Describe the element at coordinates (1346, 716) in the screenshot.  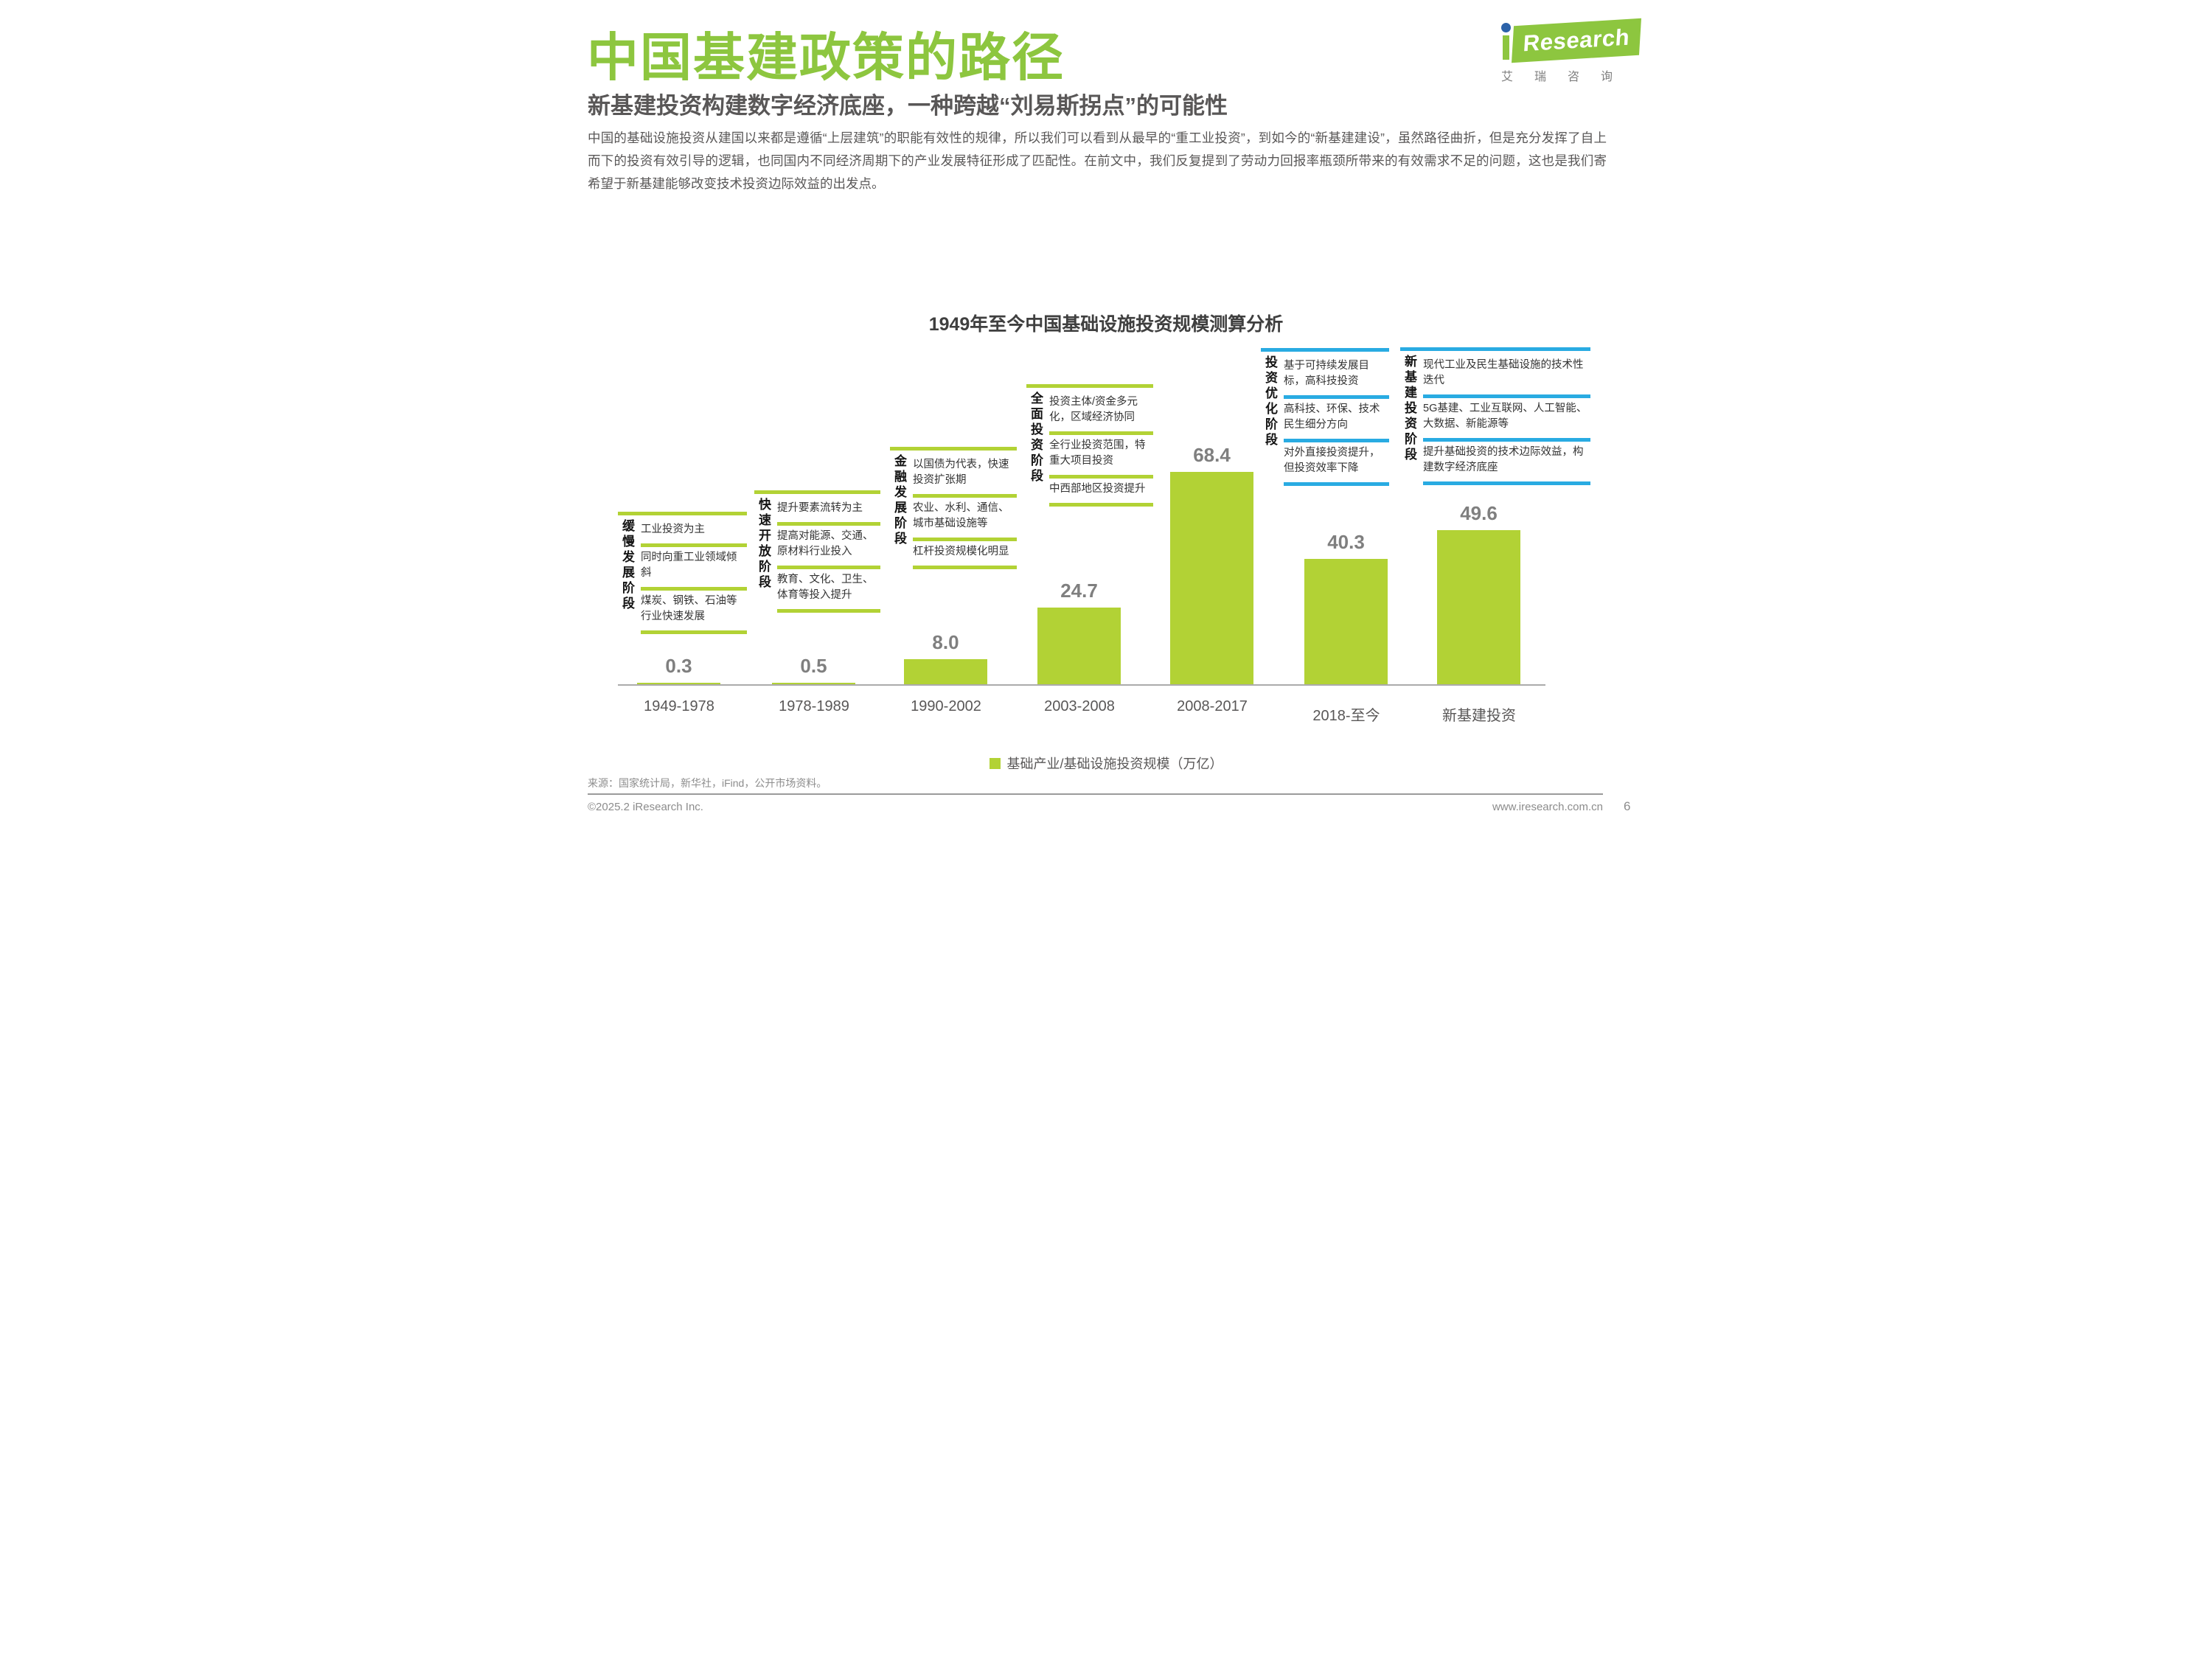
I see `x-axis-label: 2018-至今` at that location.